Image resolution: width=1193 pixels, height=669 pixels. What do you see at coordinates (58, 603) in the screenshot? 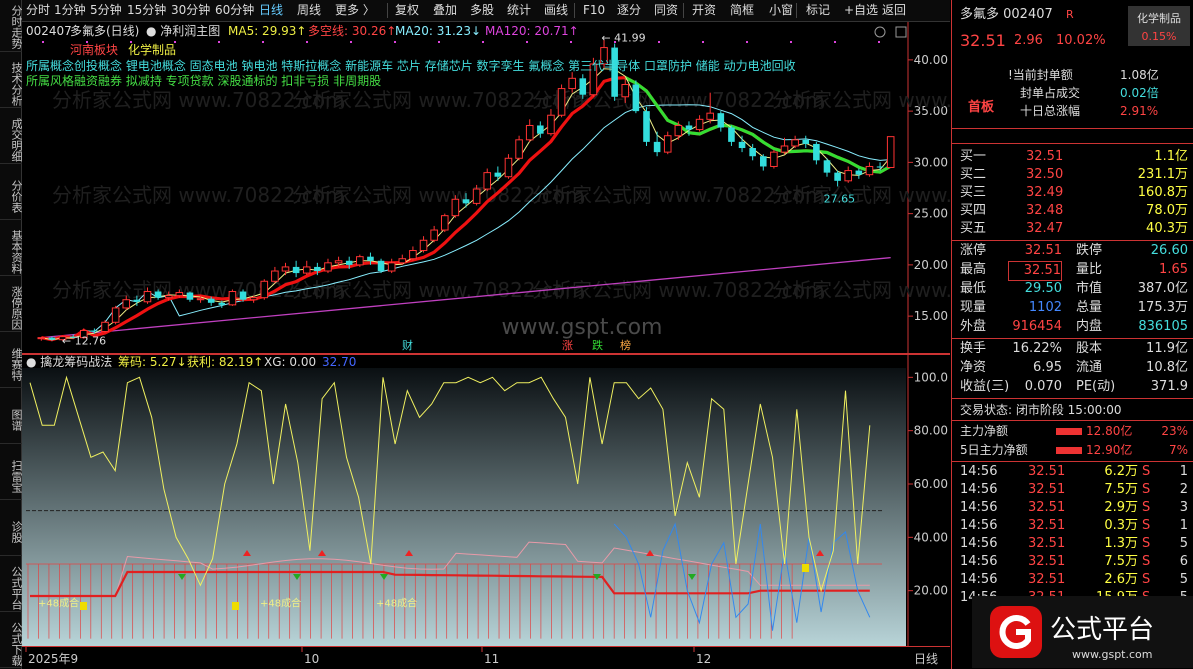
I see `ind-annotation-0: +48成合` at bounding box center [58, 603].